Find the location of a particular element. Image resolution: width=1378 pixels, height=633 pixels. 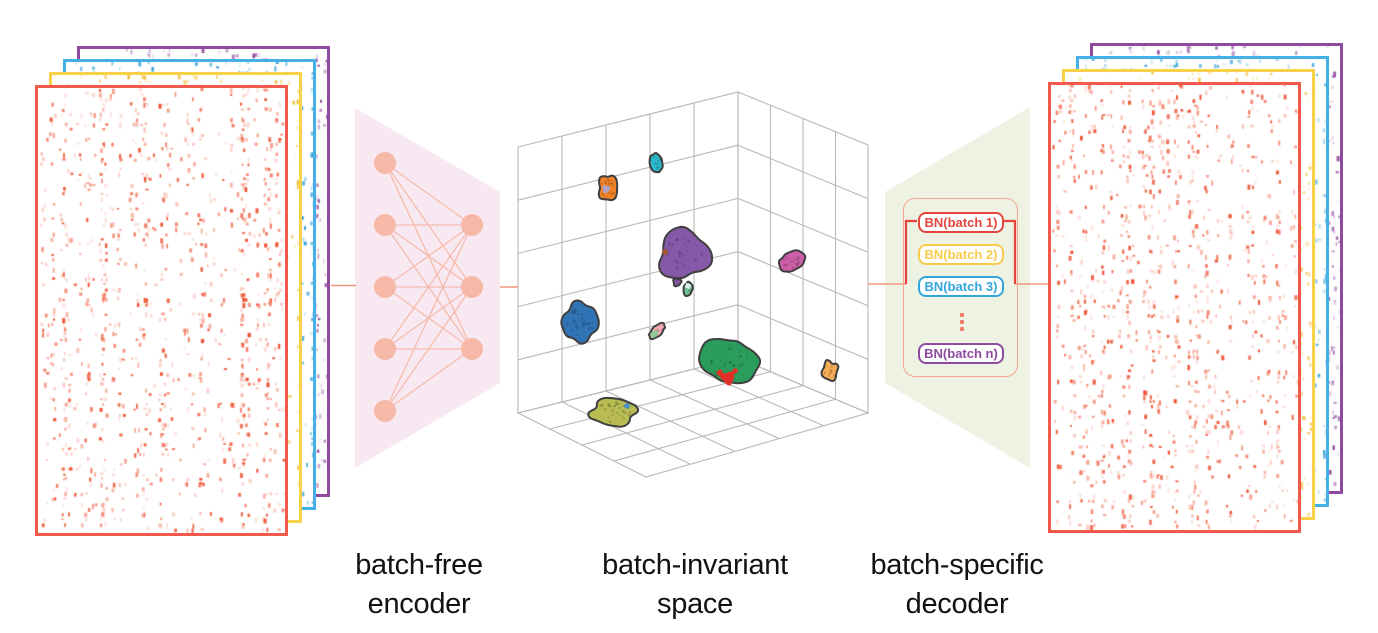

latent-space-label-line2: space is located at coordinates (695, 604).